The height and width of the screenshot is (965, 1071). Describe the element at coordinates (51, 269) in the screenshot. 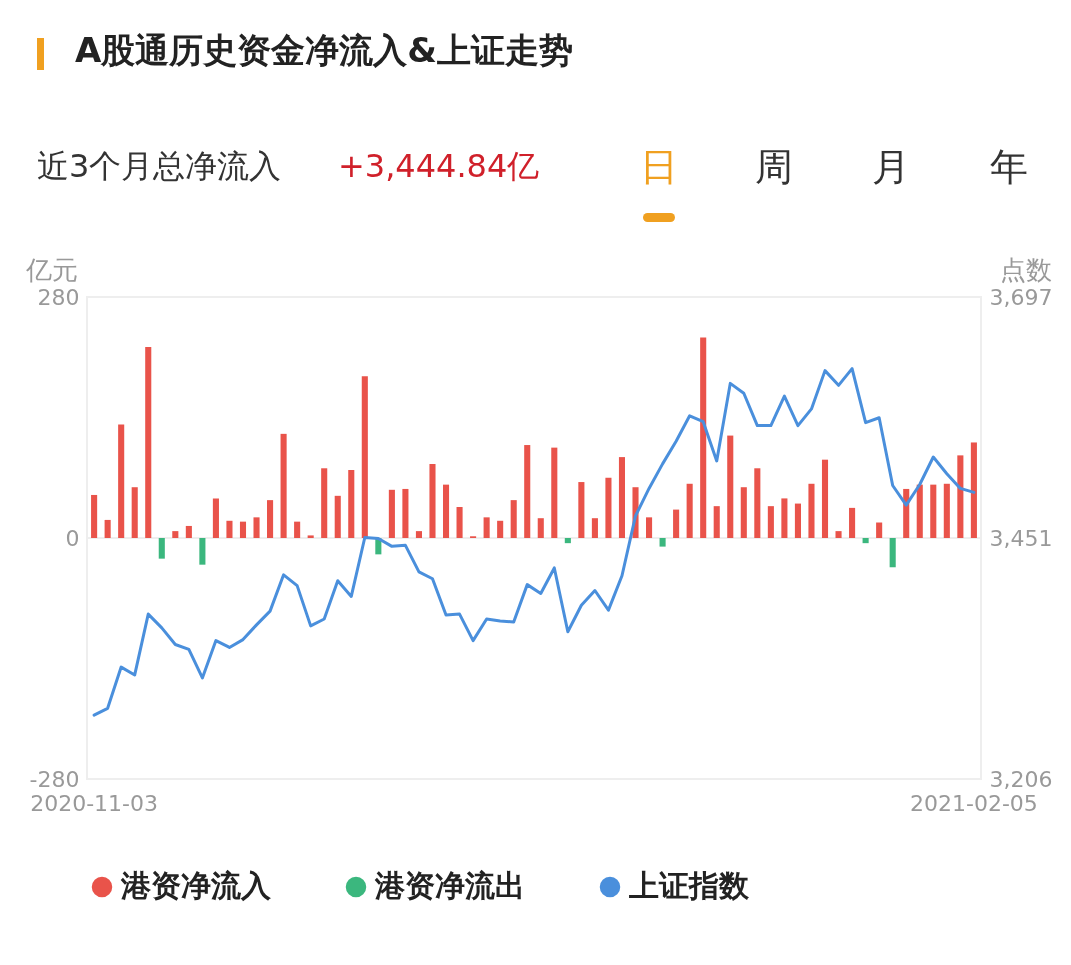

I see `y-axis-title: 亿元` at that location.